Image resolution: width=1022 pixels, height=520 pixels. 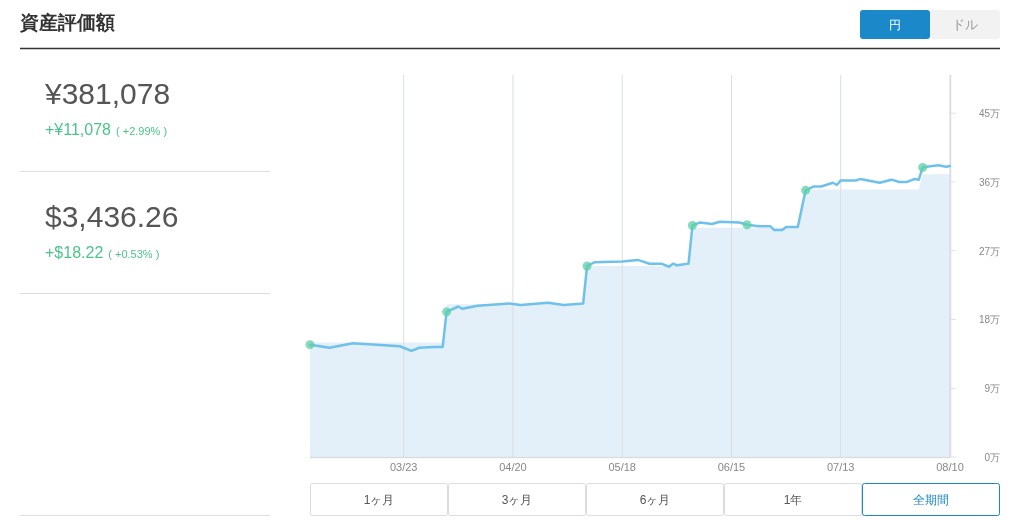 I want to click on x-tick-label: 04/20, so click(x=513, y=467).